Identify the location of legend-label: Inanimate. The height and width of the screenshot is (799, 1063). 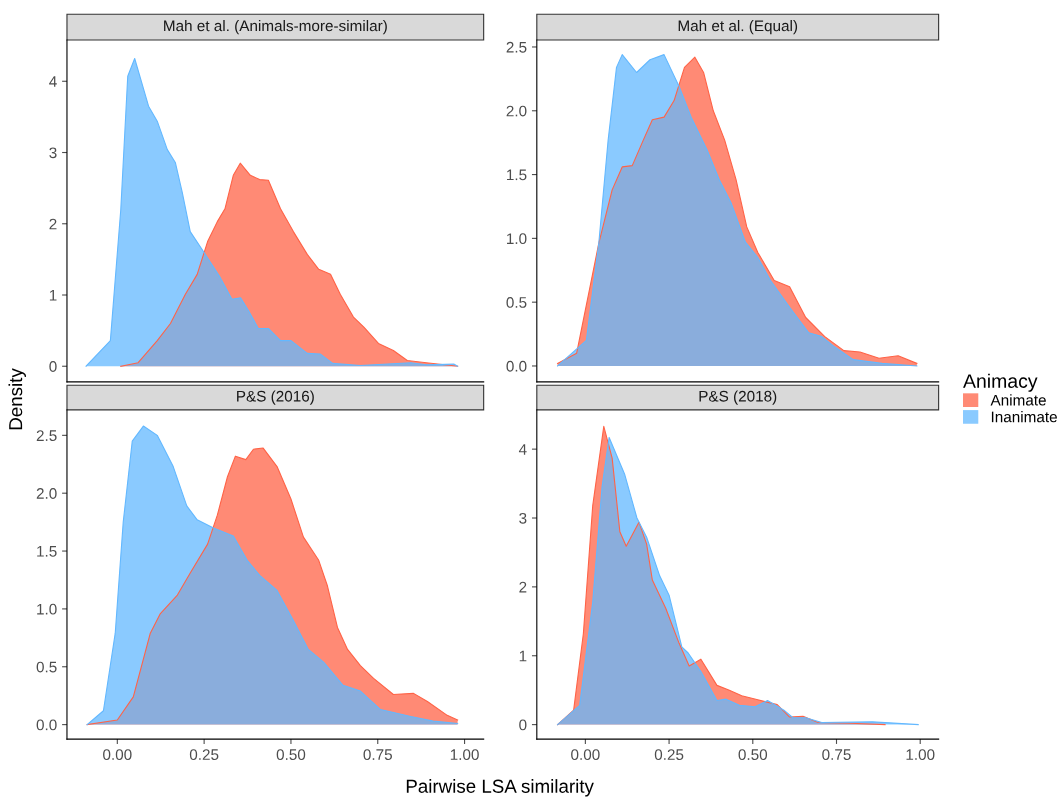
(1024, 417).